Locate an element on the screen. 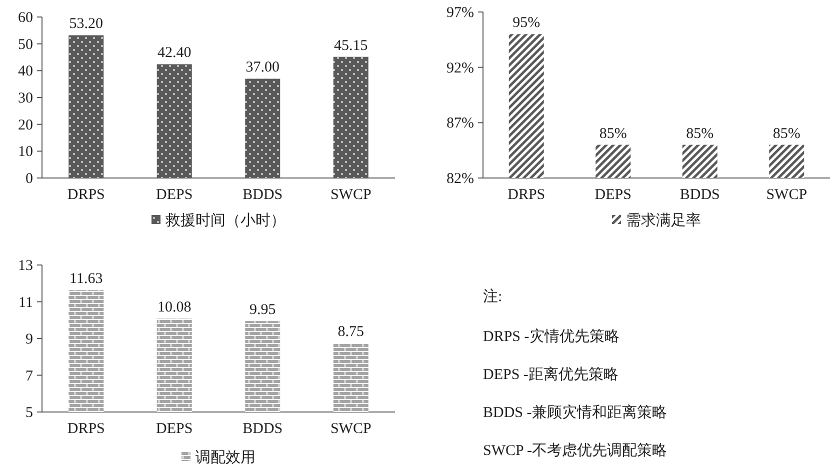  data-label: 9.95 is located at coordinates (263, 310).